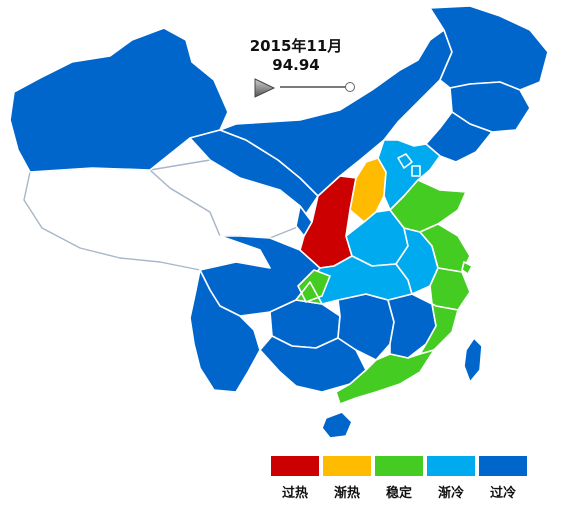  What do you see at coordinates (385, 377) in the screenshot?
I see `province-guangdong` at bounding box center [385, 377].